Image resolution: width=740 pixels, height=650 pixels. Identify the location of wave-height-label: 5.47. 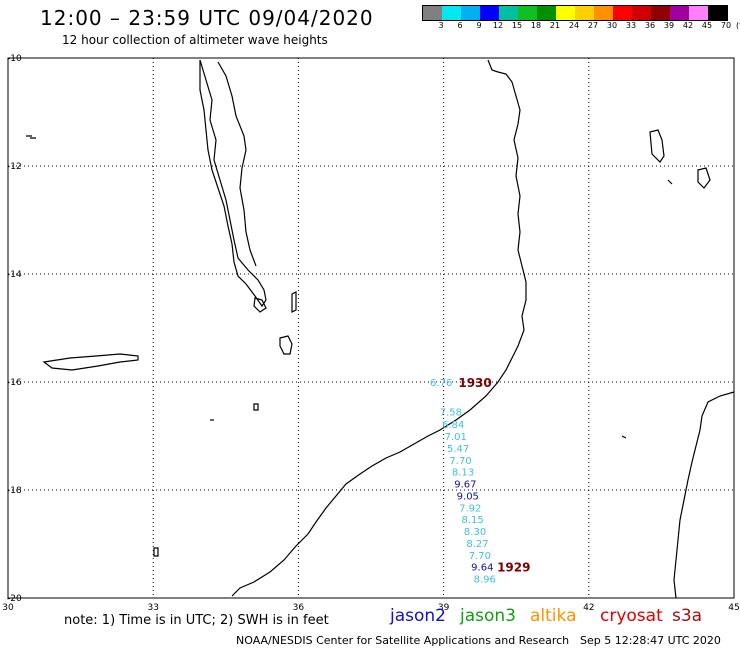
(458, 449).